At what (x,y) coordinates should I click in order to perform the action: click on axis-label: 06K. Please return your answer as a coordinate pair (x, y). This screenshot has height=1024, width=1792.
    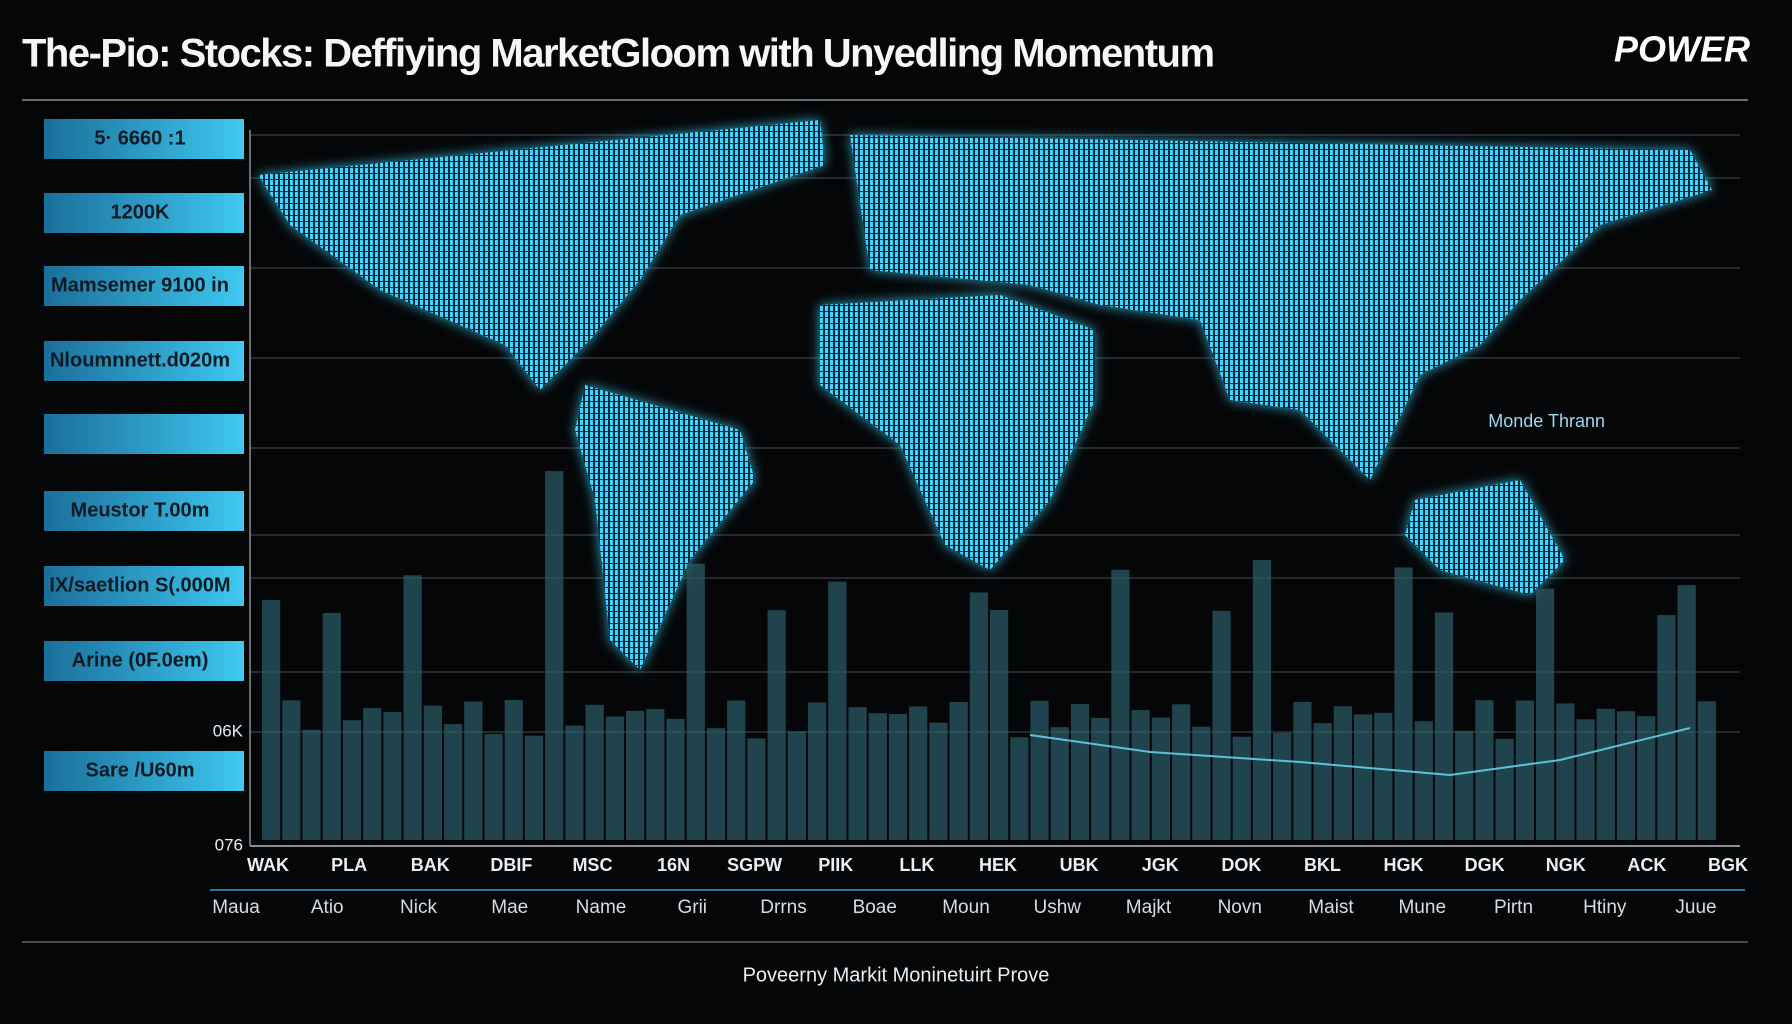
    Looking at the image, I should click on (228, 730).